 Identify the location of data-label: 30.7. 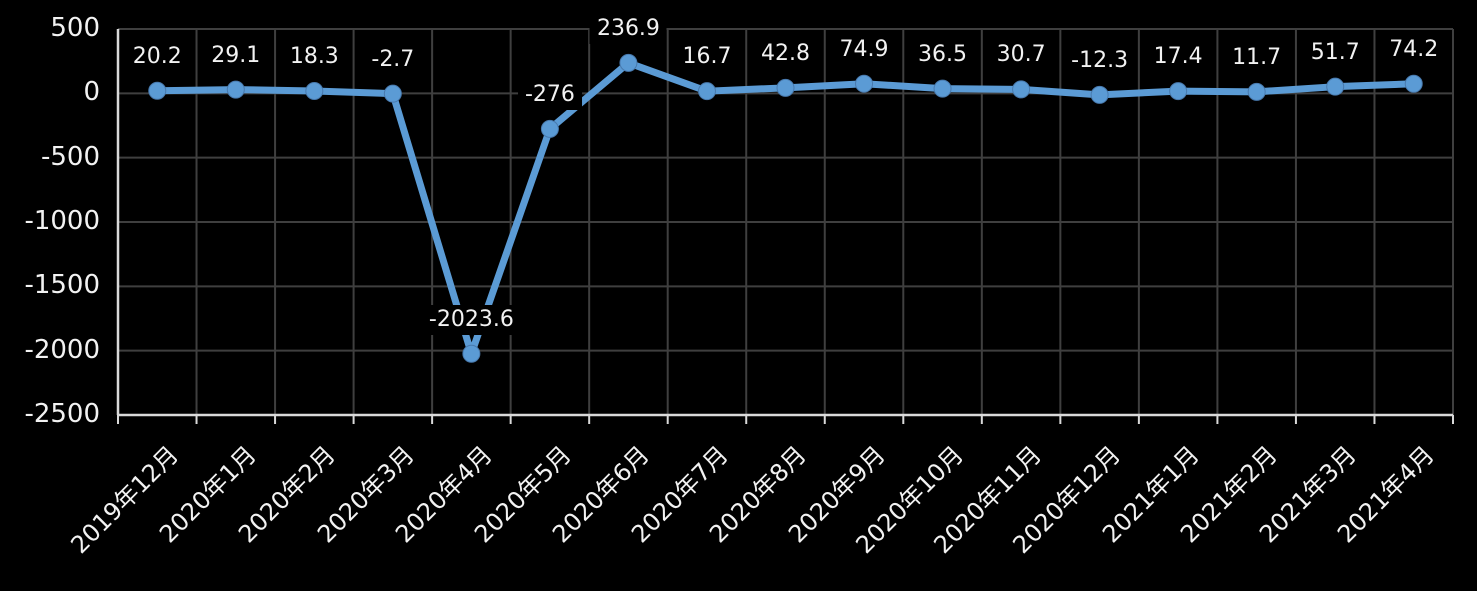
(1021, 55).